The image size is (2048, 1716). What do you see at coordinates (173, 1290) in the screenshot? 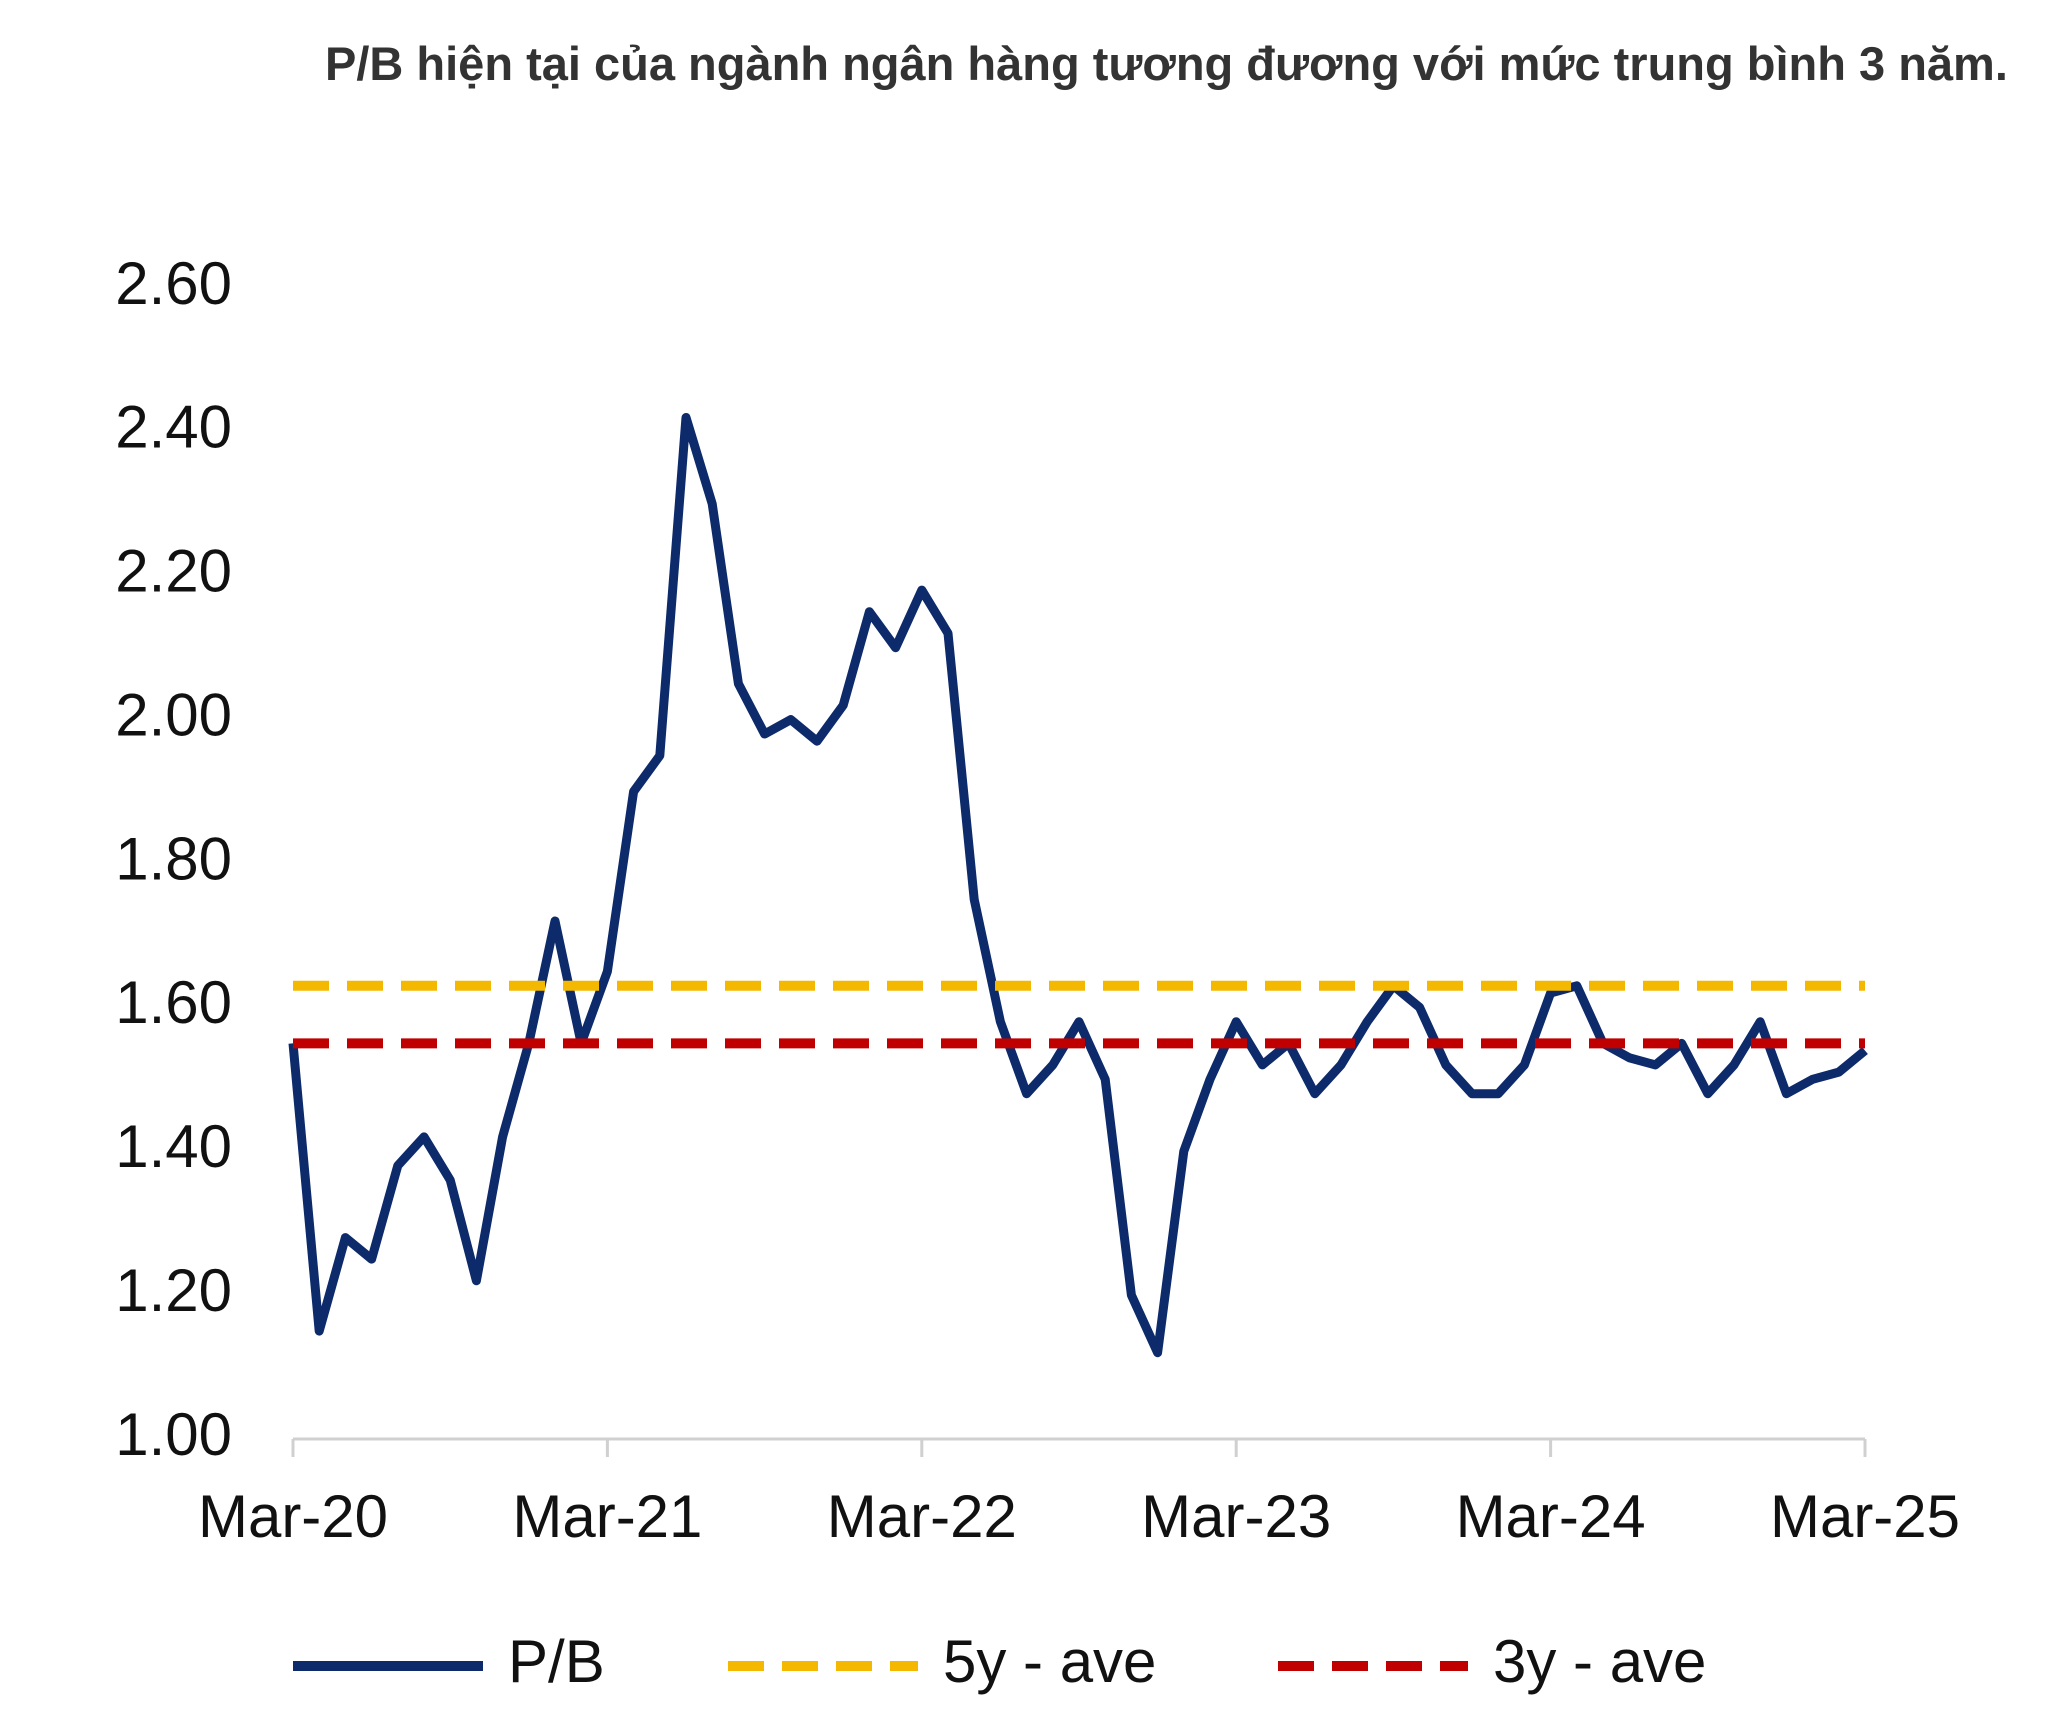
I see `y-tick-label: 1.20` at bounding box center [173, 1290].